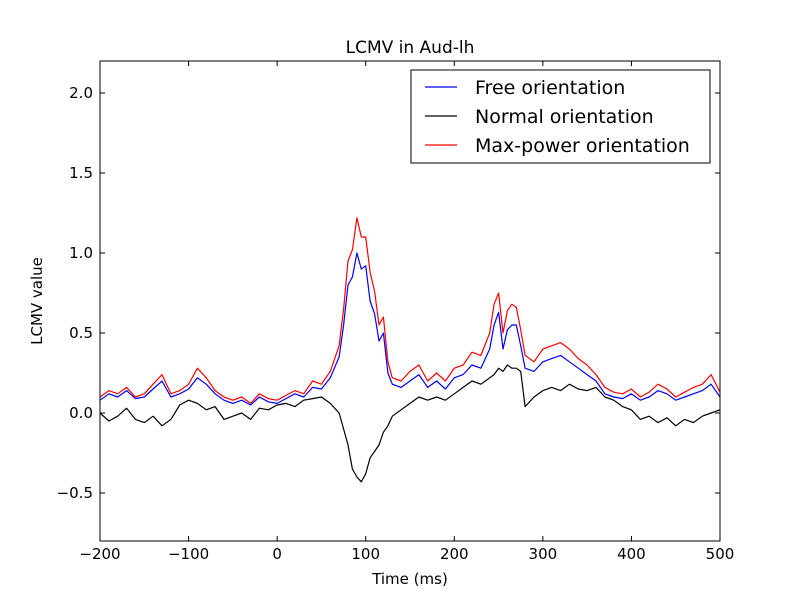 Image resolution: width=800 pixels, height=600 pixels. What do you see at coordinates (75, 493) in the screenshot?
I see `y-tick-label: −0.5` at bounding box center [75, 493].